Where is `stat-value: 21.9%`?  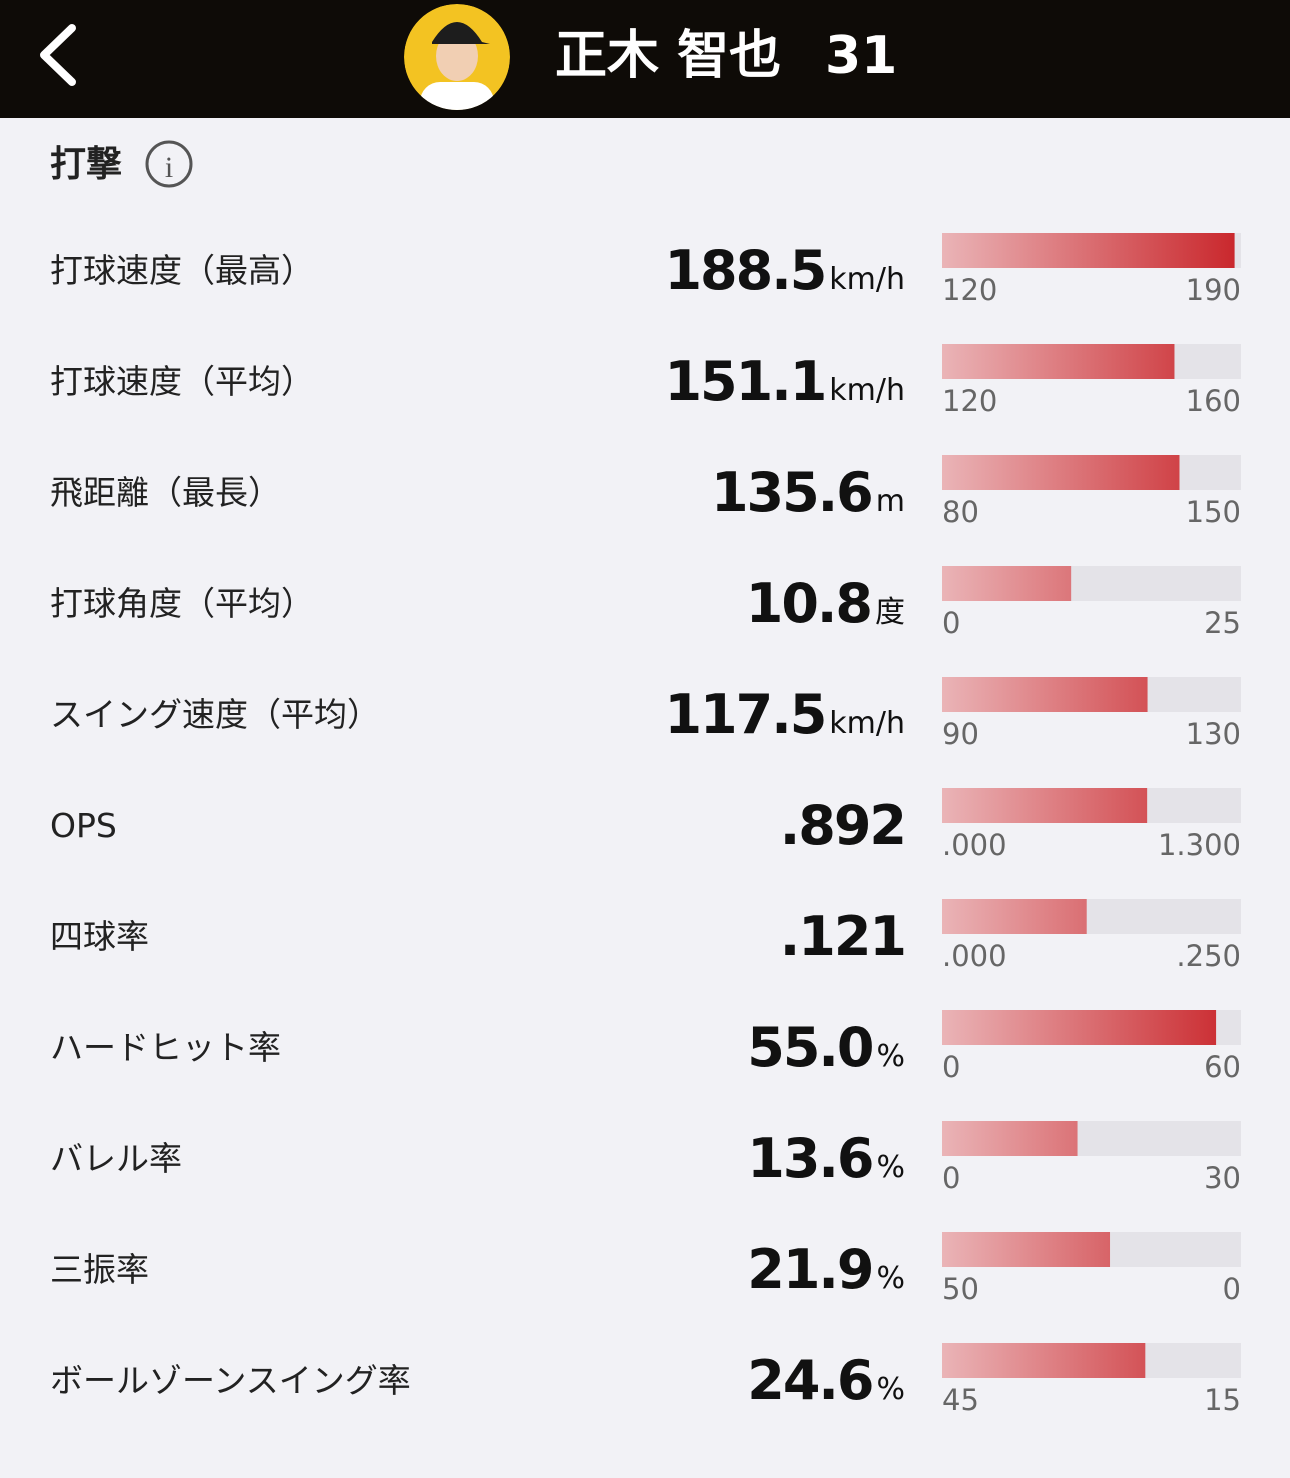
stat-value: 21.9% is located at coordinates (826, 1269).